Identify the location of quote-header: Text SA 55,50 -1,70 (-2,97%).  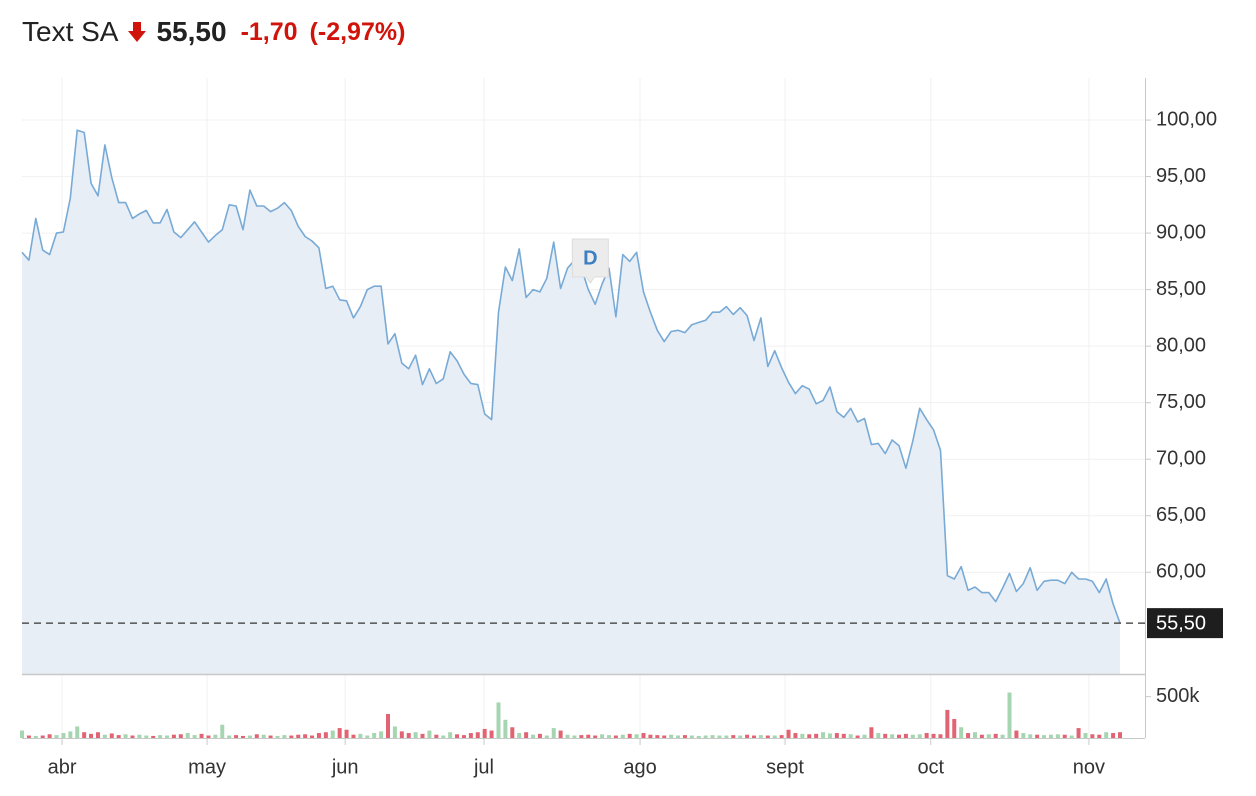
(213, 32).